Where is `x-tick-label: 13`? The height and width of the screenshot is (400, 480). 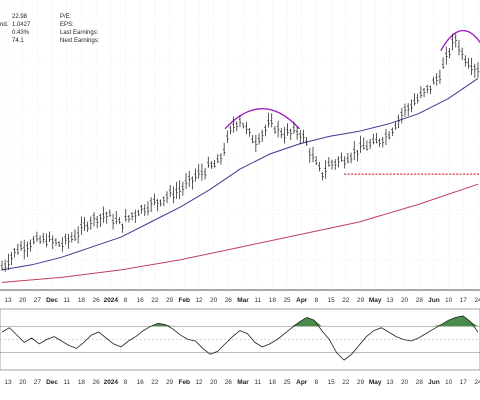
x-tick-label: 13 is located at coordinates (390, 300).